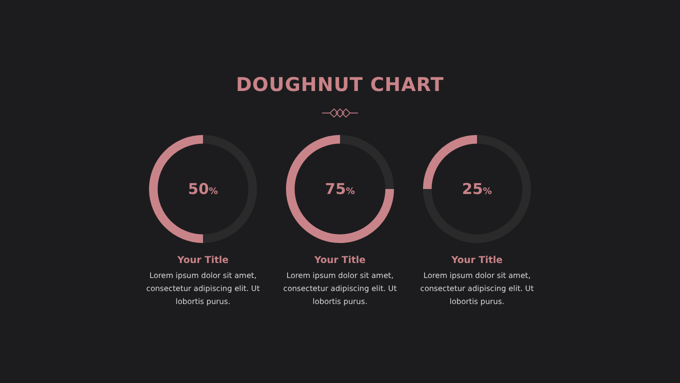  Describe the element at coordinates (340, 85) in the screenshot. I see `chart-title: DOUGHNUT CHART` at that location.